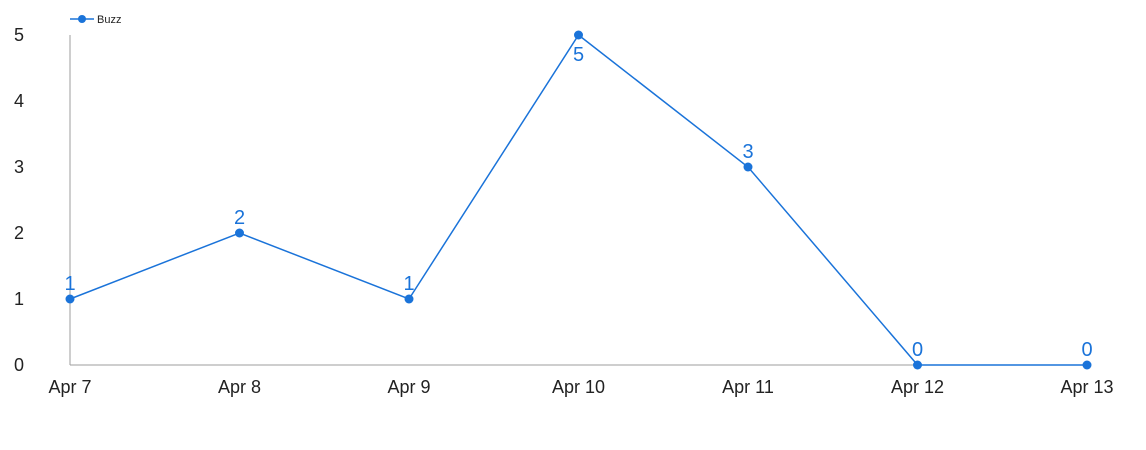  What do you see at coordinates (19, 233) in the screenshot?
I see `y-tick-label: 2` at bounding box center [19, 233].